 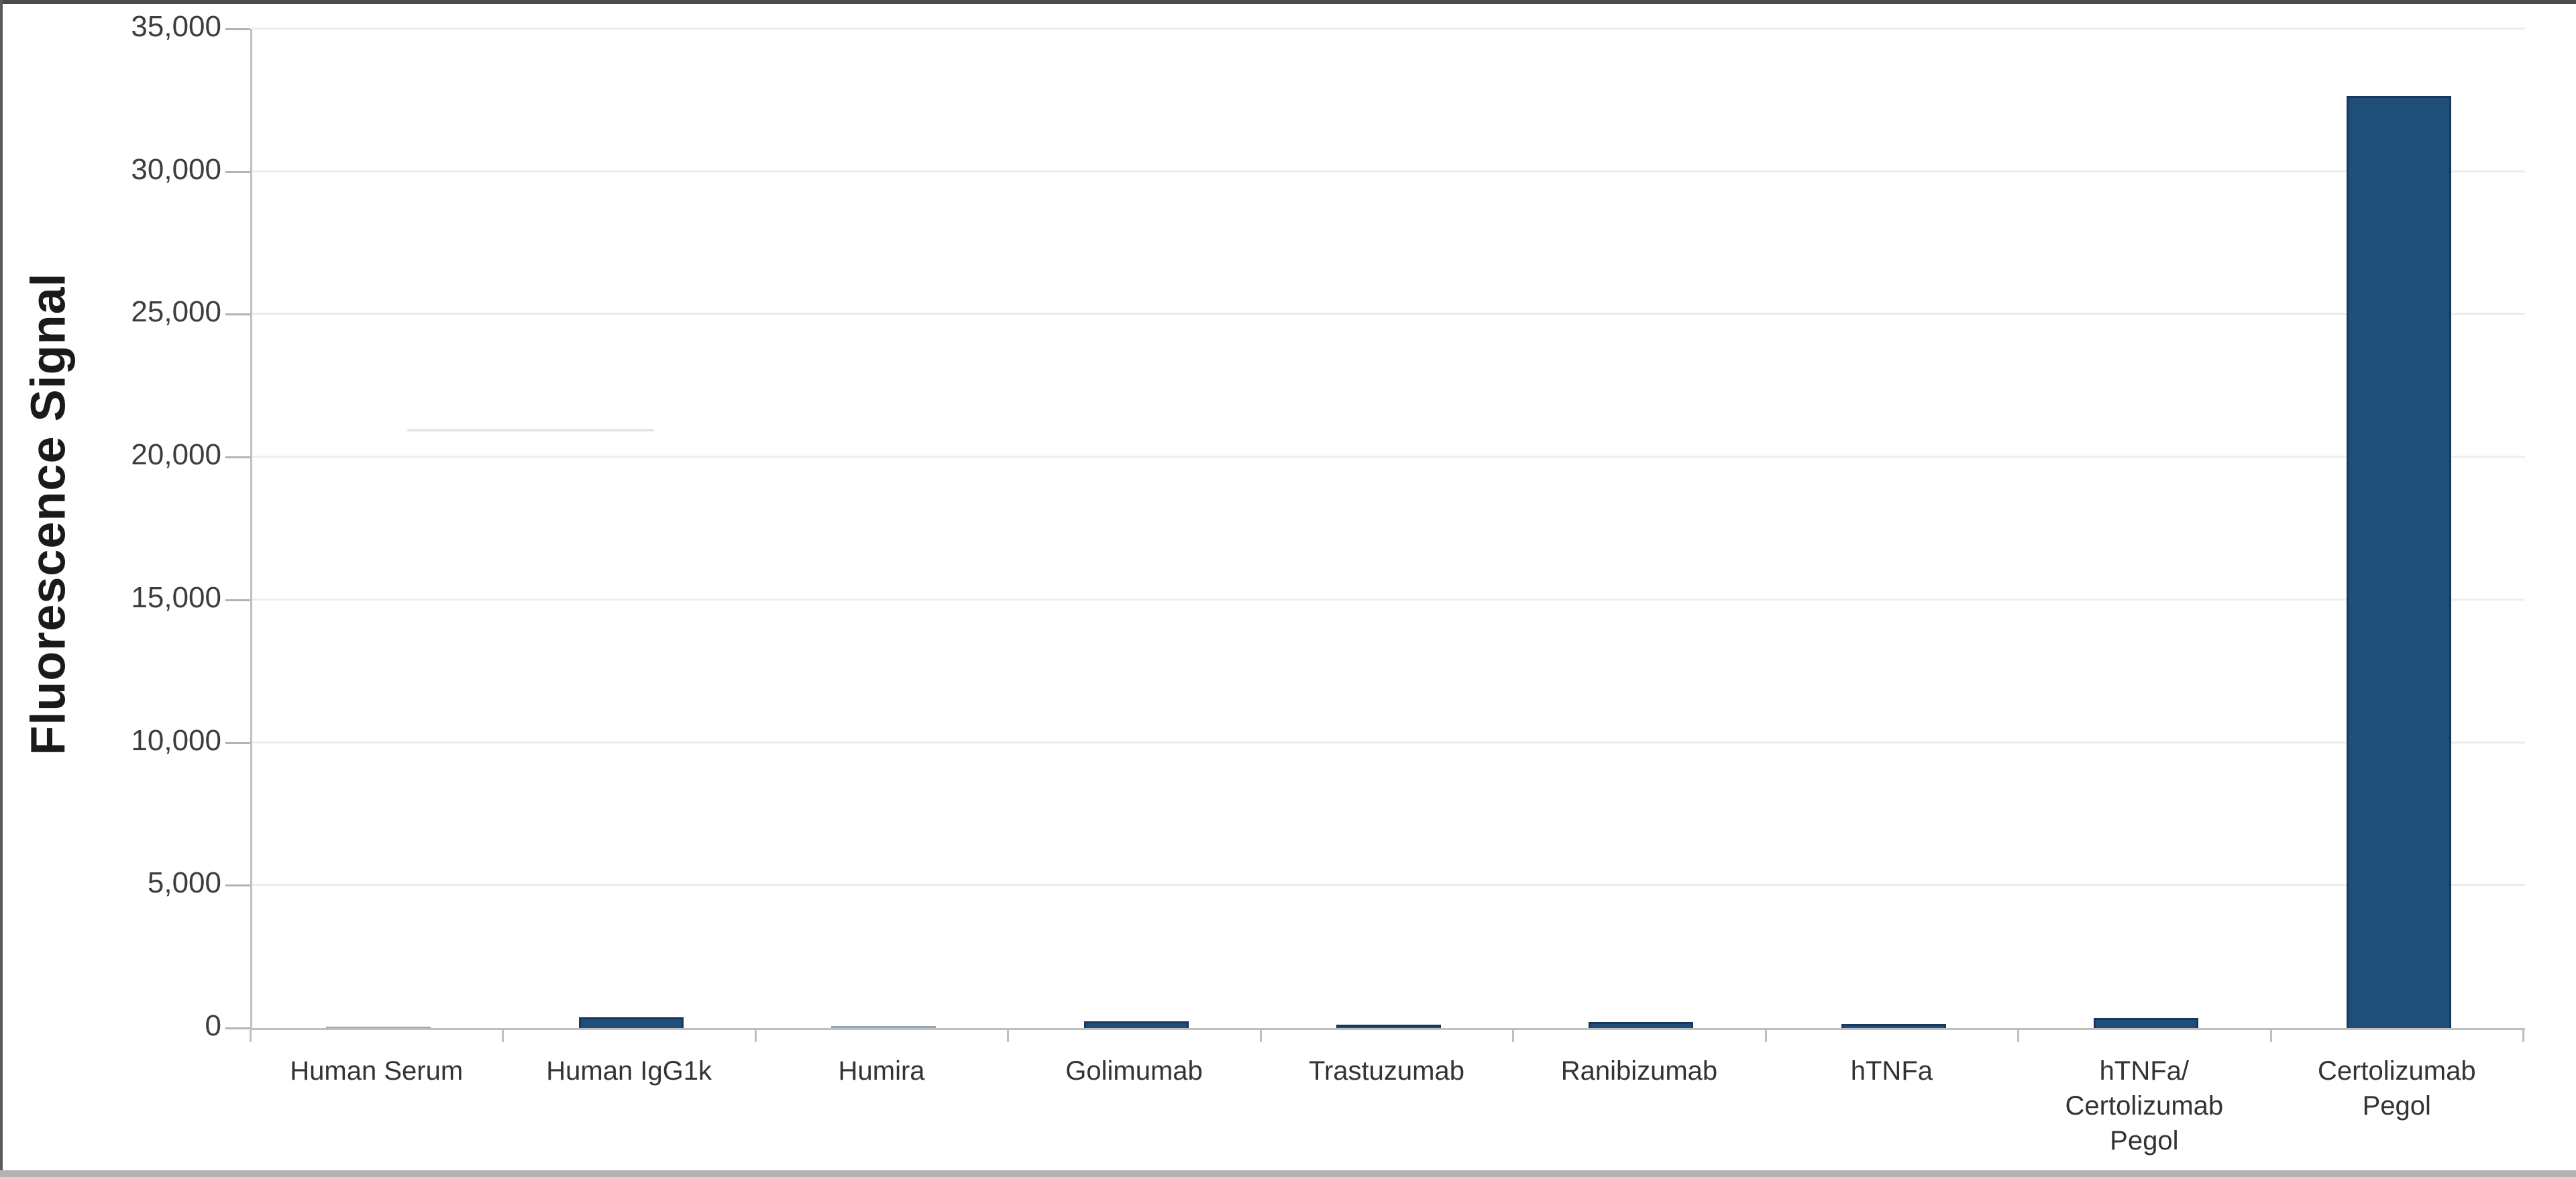 I want to click on faint-artifact-line, so click(x=530, y=429).